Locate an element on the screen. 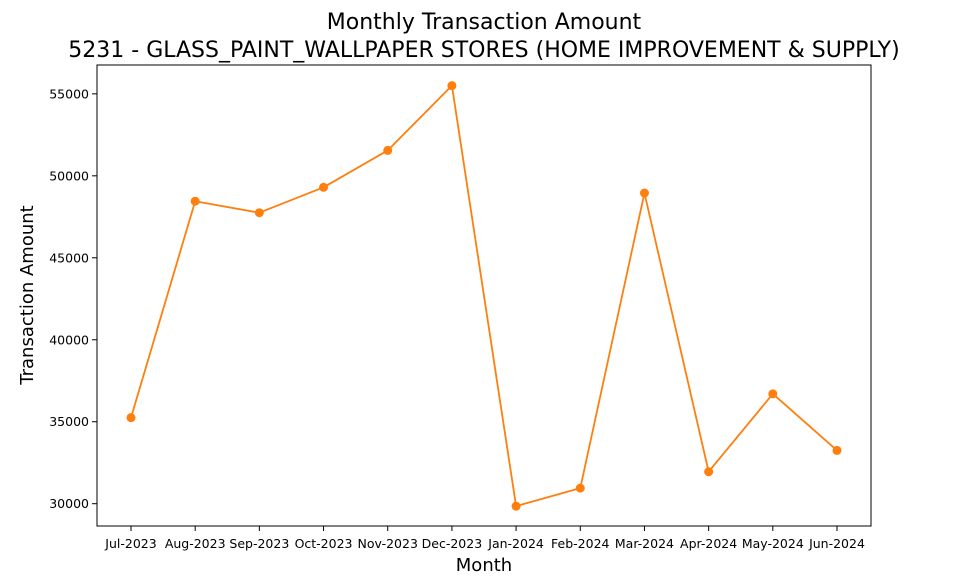 This screenshot has height=585, width=966. x-tick-label: Aug-2023 is located at coordinates (195, 543).